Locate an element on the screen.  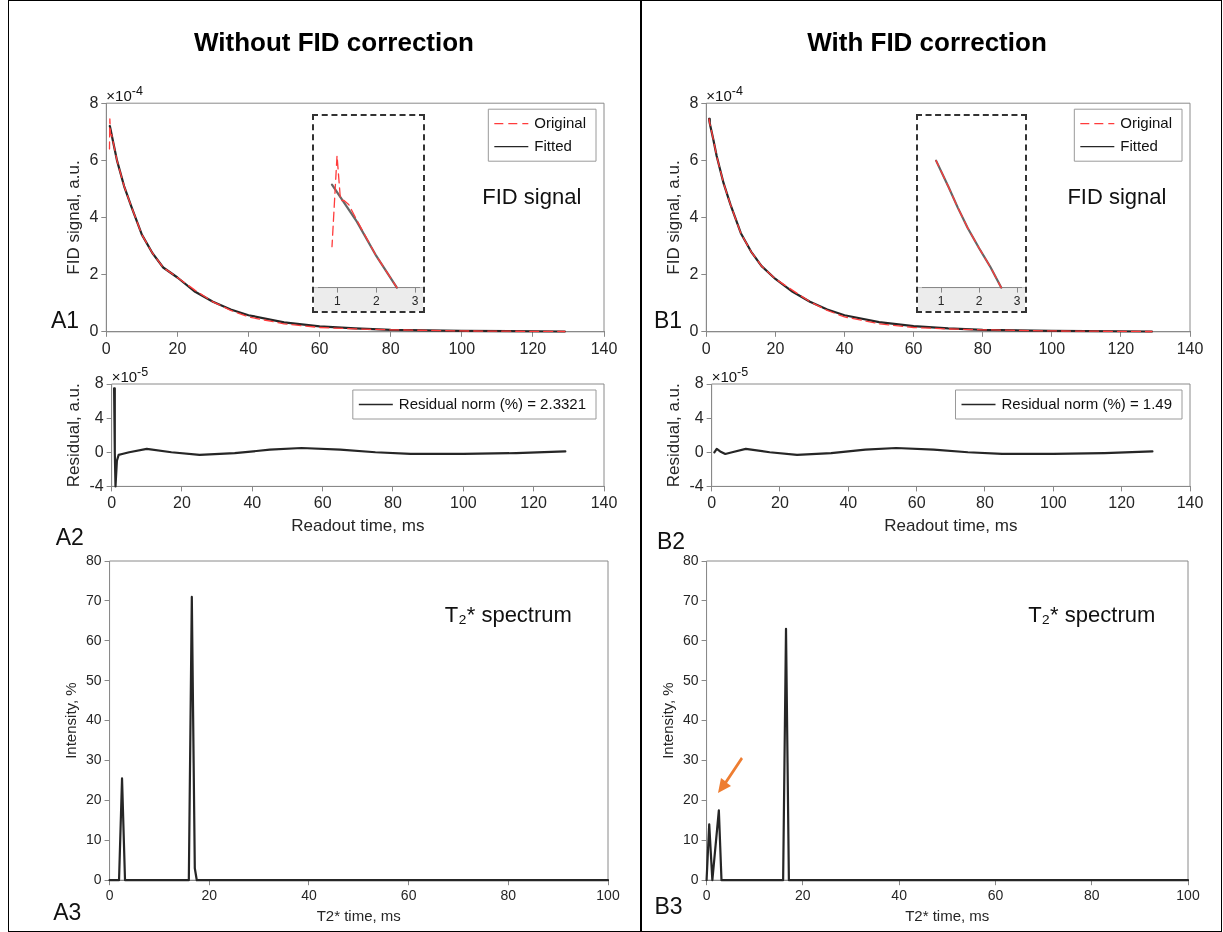
annotation: ×10$^{-5}$ is located at coordinates (130, 375).